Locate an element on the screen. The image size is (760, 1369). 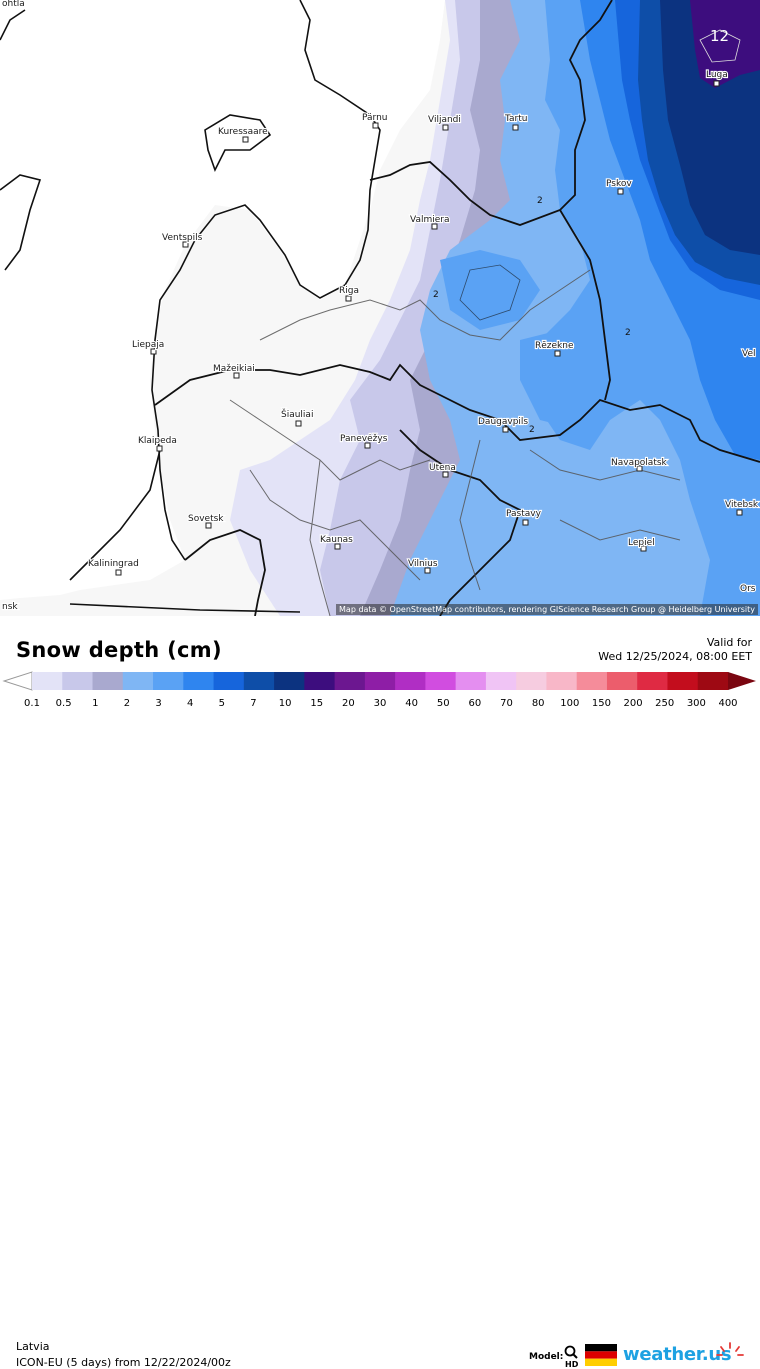
border-lithuania-belarus is located at coordinates (460, 522).